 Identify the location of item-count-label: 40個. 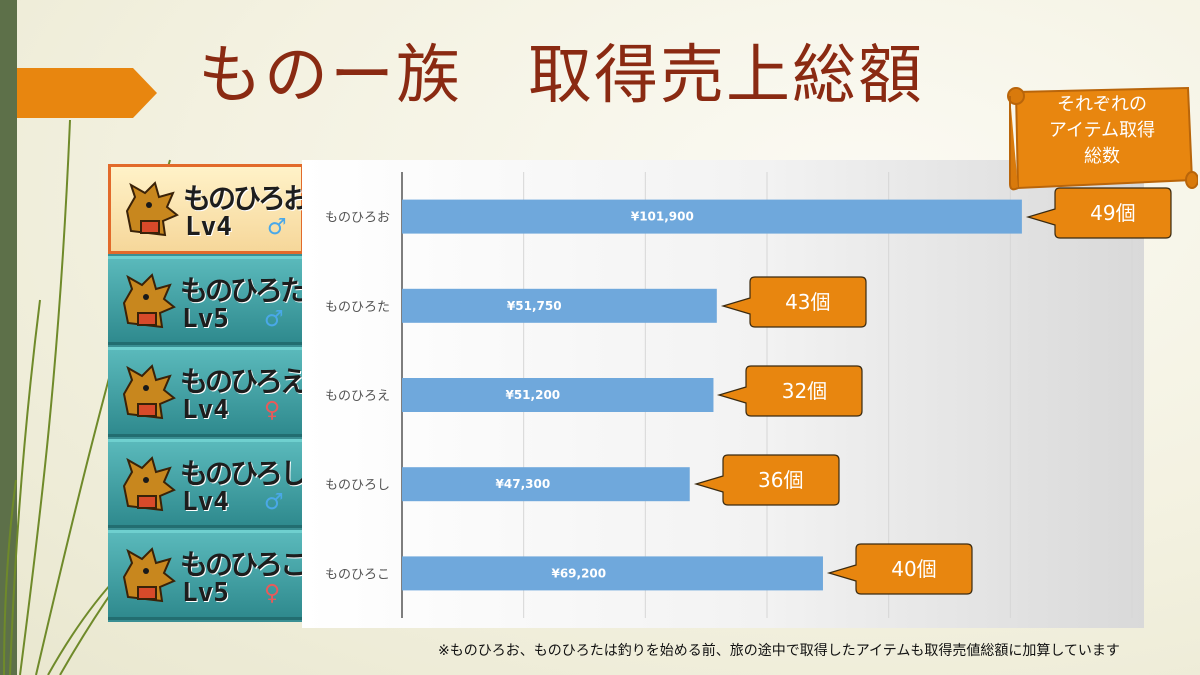
(914, 569).